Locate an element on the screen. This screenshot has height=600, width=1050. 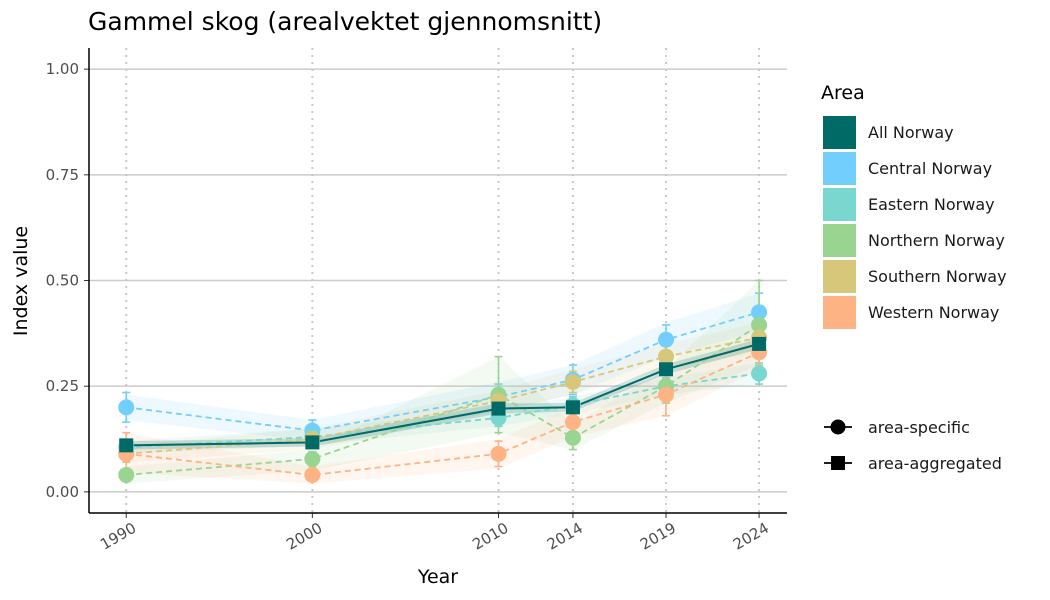
x-tick-label: 2010 is located at coordinates (490, 536).